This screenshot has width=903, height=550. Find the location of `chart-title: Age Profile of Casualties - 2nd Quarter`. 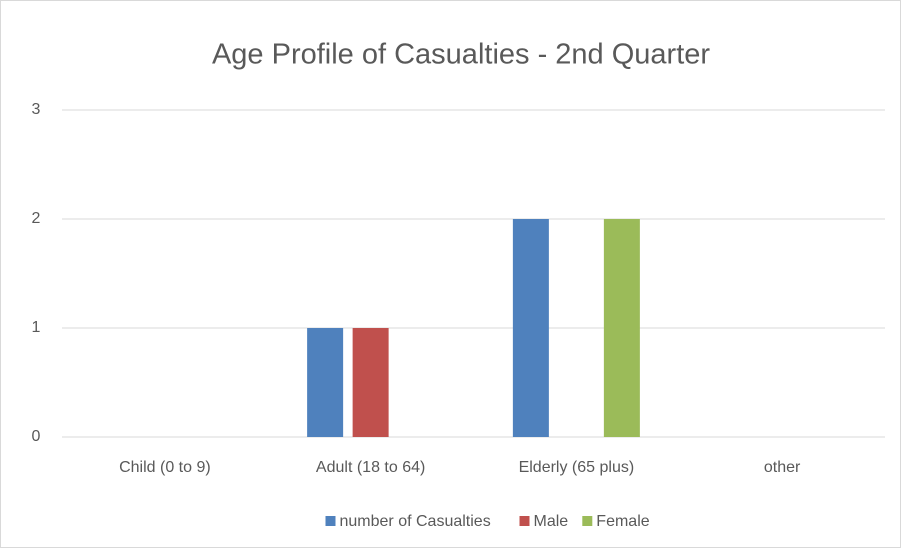

chart-title: Age Profile of Casualties - 2nd Quarter is located at coordinates (461, 55).